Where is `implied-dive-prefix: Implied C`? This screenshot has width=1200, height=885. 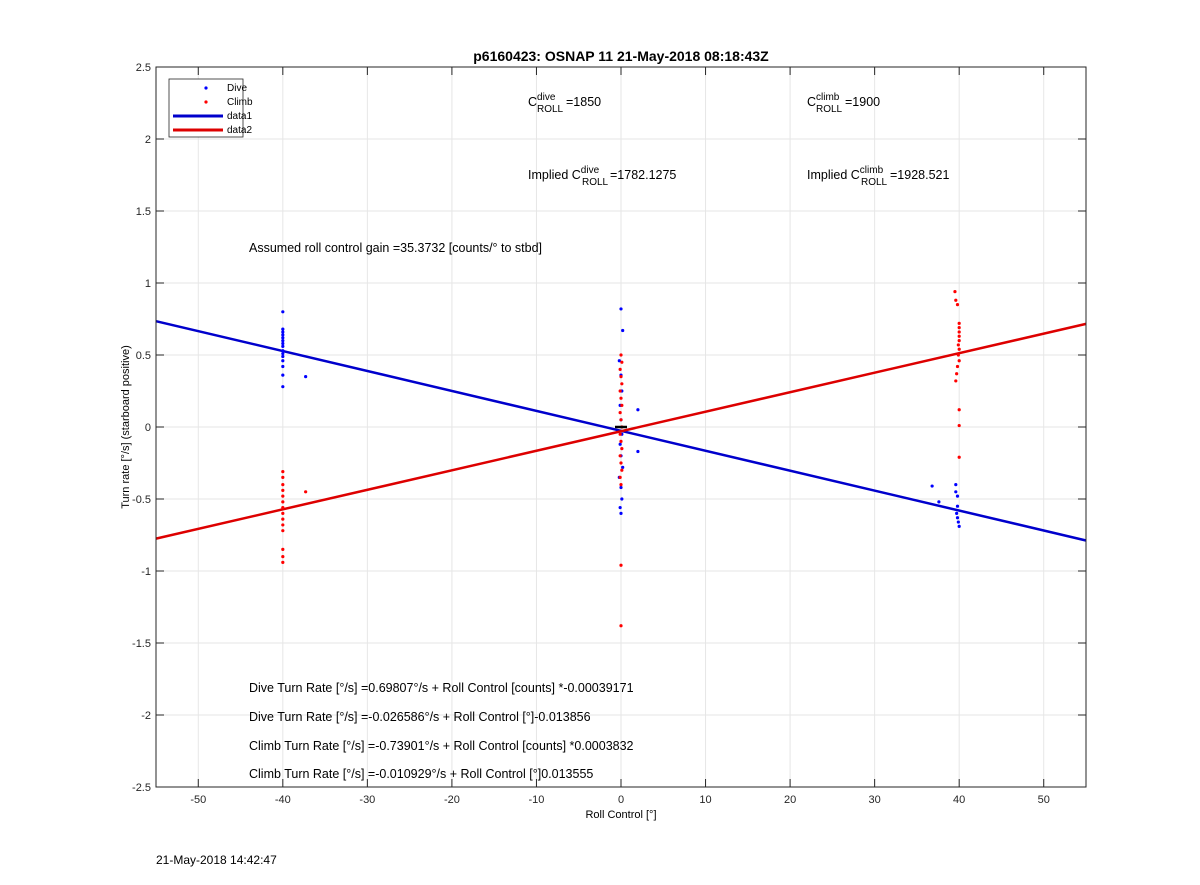
implied-dive-prefix: Implied C is located at coordinates (554, 175).